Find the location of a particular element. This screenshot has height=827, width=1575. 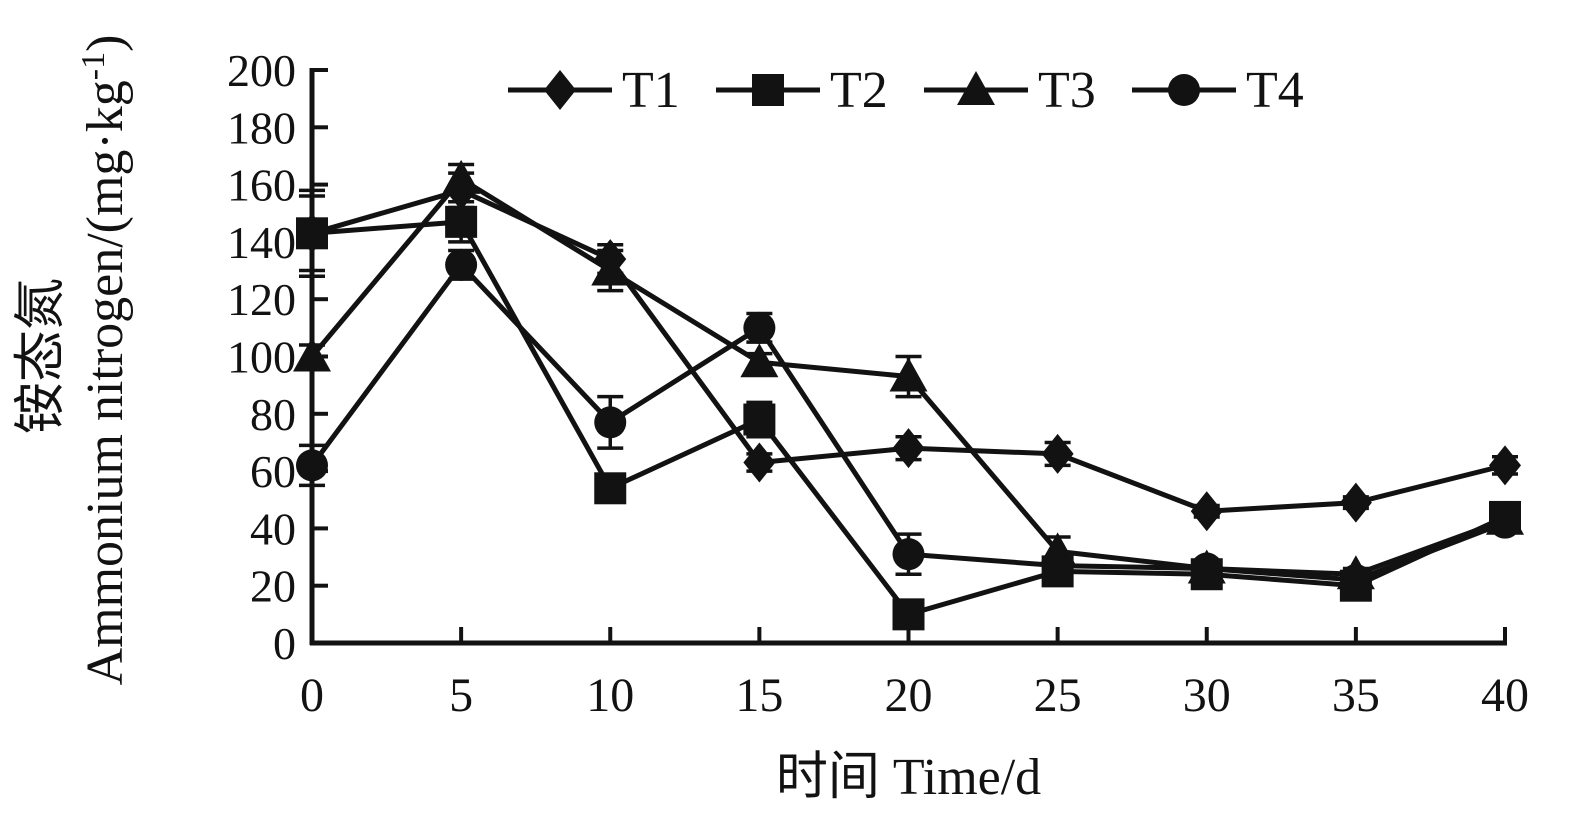

y-axis-ticks: 0 20 40 60 80 100 120 140 160 180 200 is located at coordinates (277, 357).